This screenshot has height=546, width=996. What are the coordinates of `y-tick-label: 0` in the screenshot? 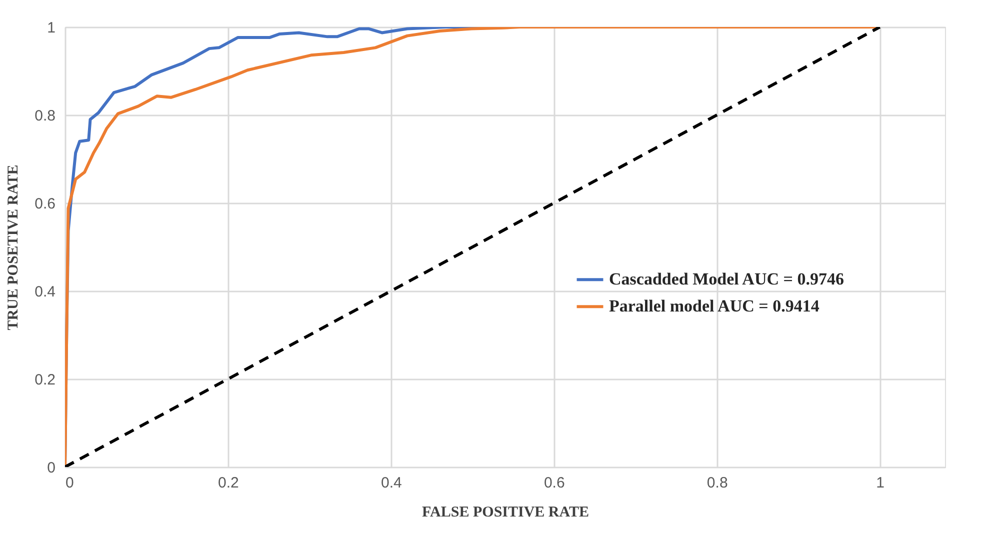 It's located at (51, 468).